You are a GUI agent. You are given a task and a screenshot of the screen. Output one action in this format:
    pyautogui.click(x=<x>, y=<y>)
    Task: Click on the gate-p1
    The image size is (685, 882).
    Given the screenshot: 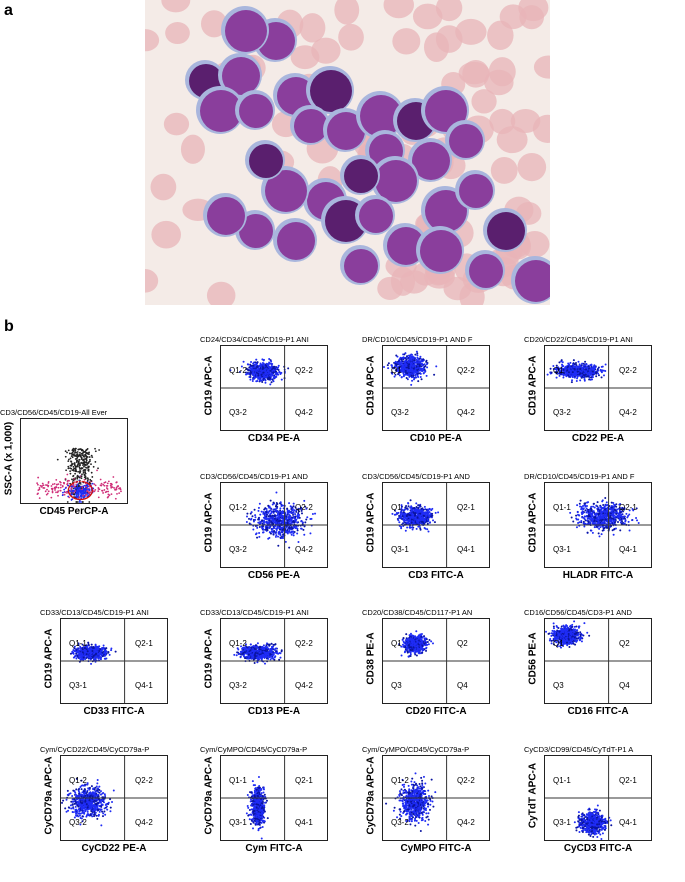 What is the action you would take?
    pyautogui.click(x=80, y=490)
    